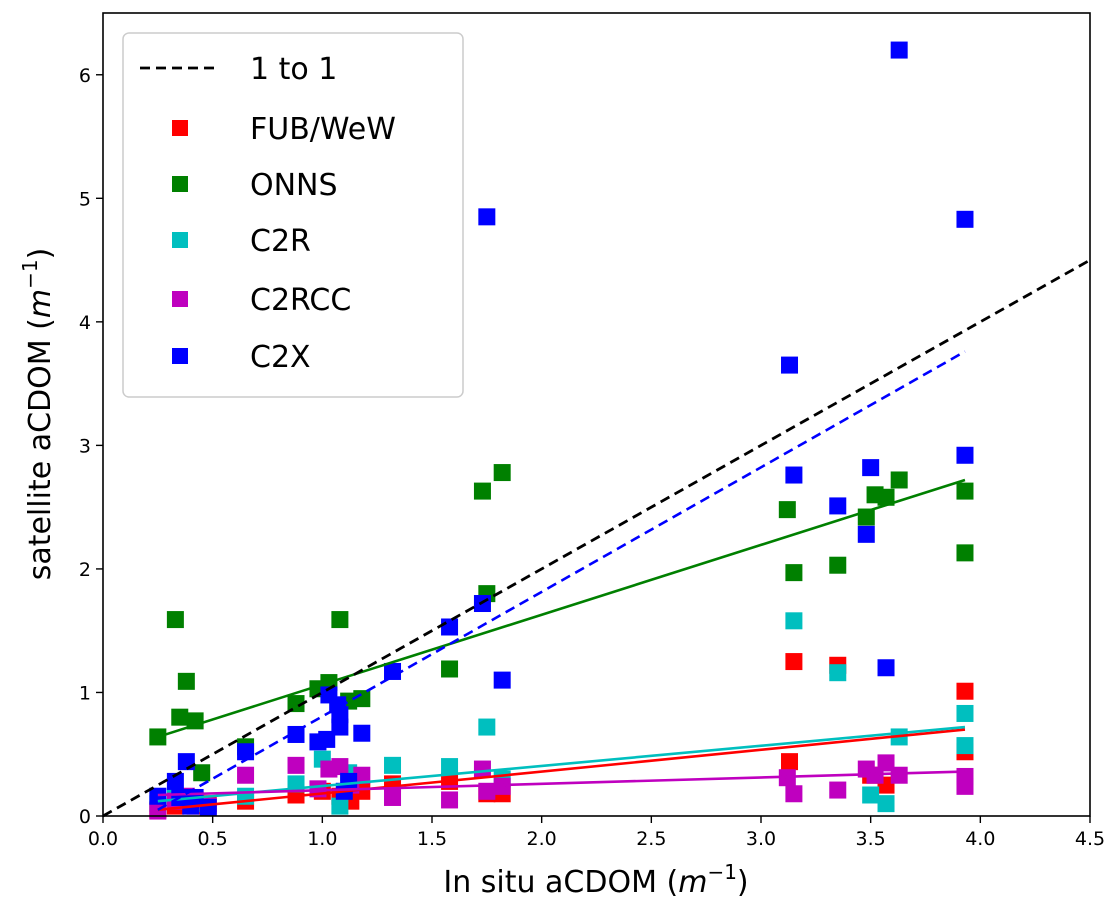 This screenshot has height=912, width=1113. I want to click on x-tick-label-8: 4.0, so click(980, 839).